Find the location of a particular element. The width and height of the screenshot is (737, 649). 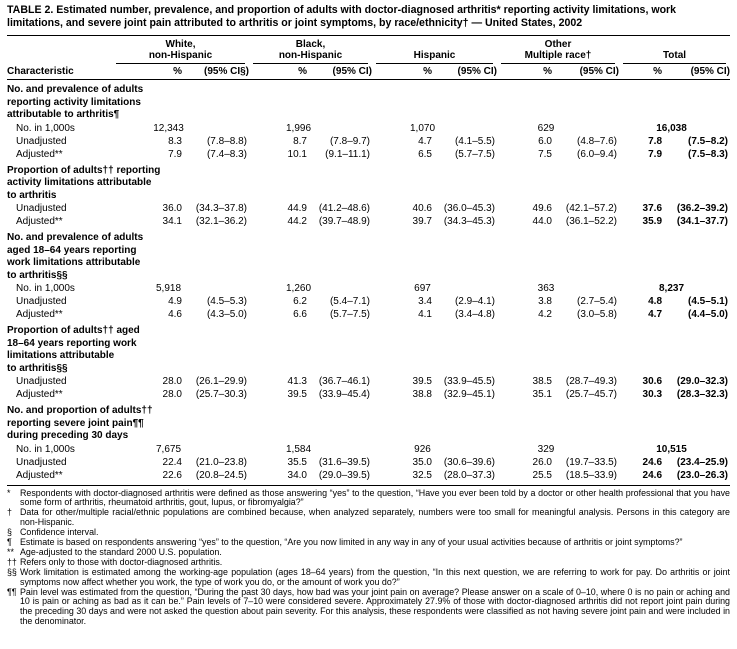

group-header-other-multiple-race: Other Multiple race† is located at coordinates (558, 49).